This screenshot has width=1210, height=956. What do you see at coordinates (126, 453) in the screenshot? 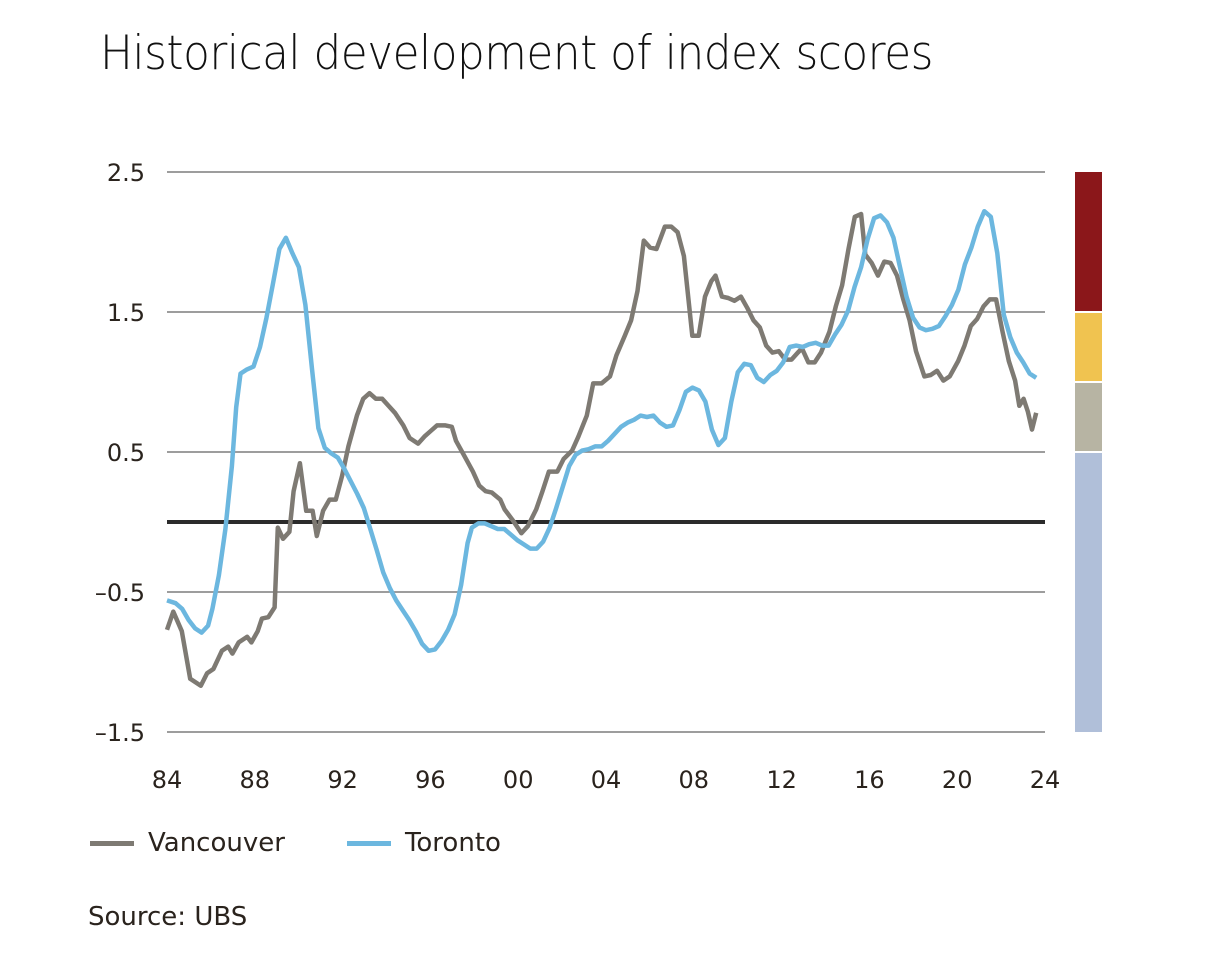
I see `y-tick-label: 0.5` at bounding box center [126, 453].